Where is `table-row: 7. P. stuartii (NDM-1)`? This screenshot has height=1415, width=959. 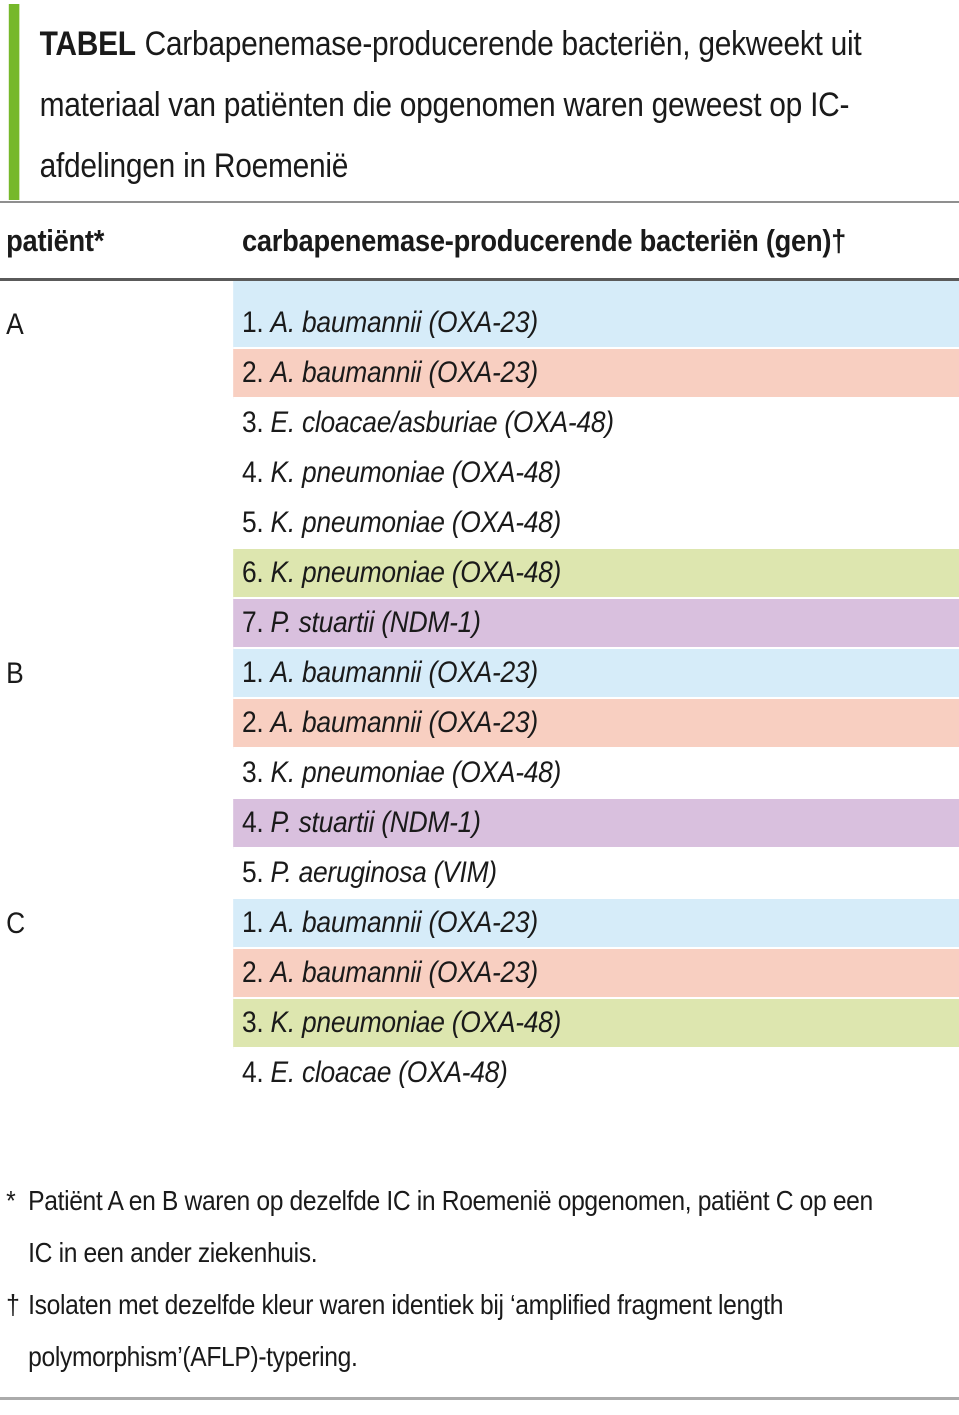 table-row: 7. P. stuartii (NDM-1) is located at coordinates (479, 624).